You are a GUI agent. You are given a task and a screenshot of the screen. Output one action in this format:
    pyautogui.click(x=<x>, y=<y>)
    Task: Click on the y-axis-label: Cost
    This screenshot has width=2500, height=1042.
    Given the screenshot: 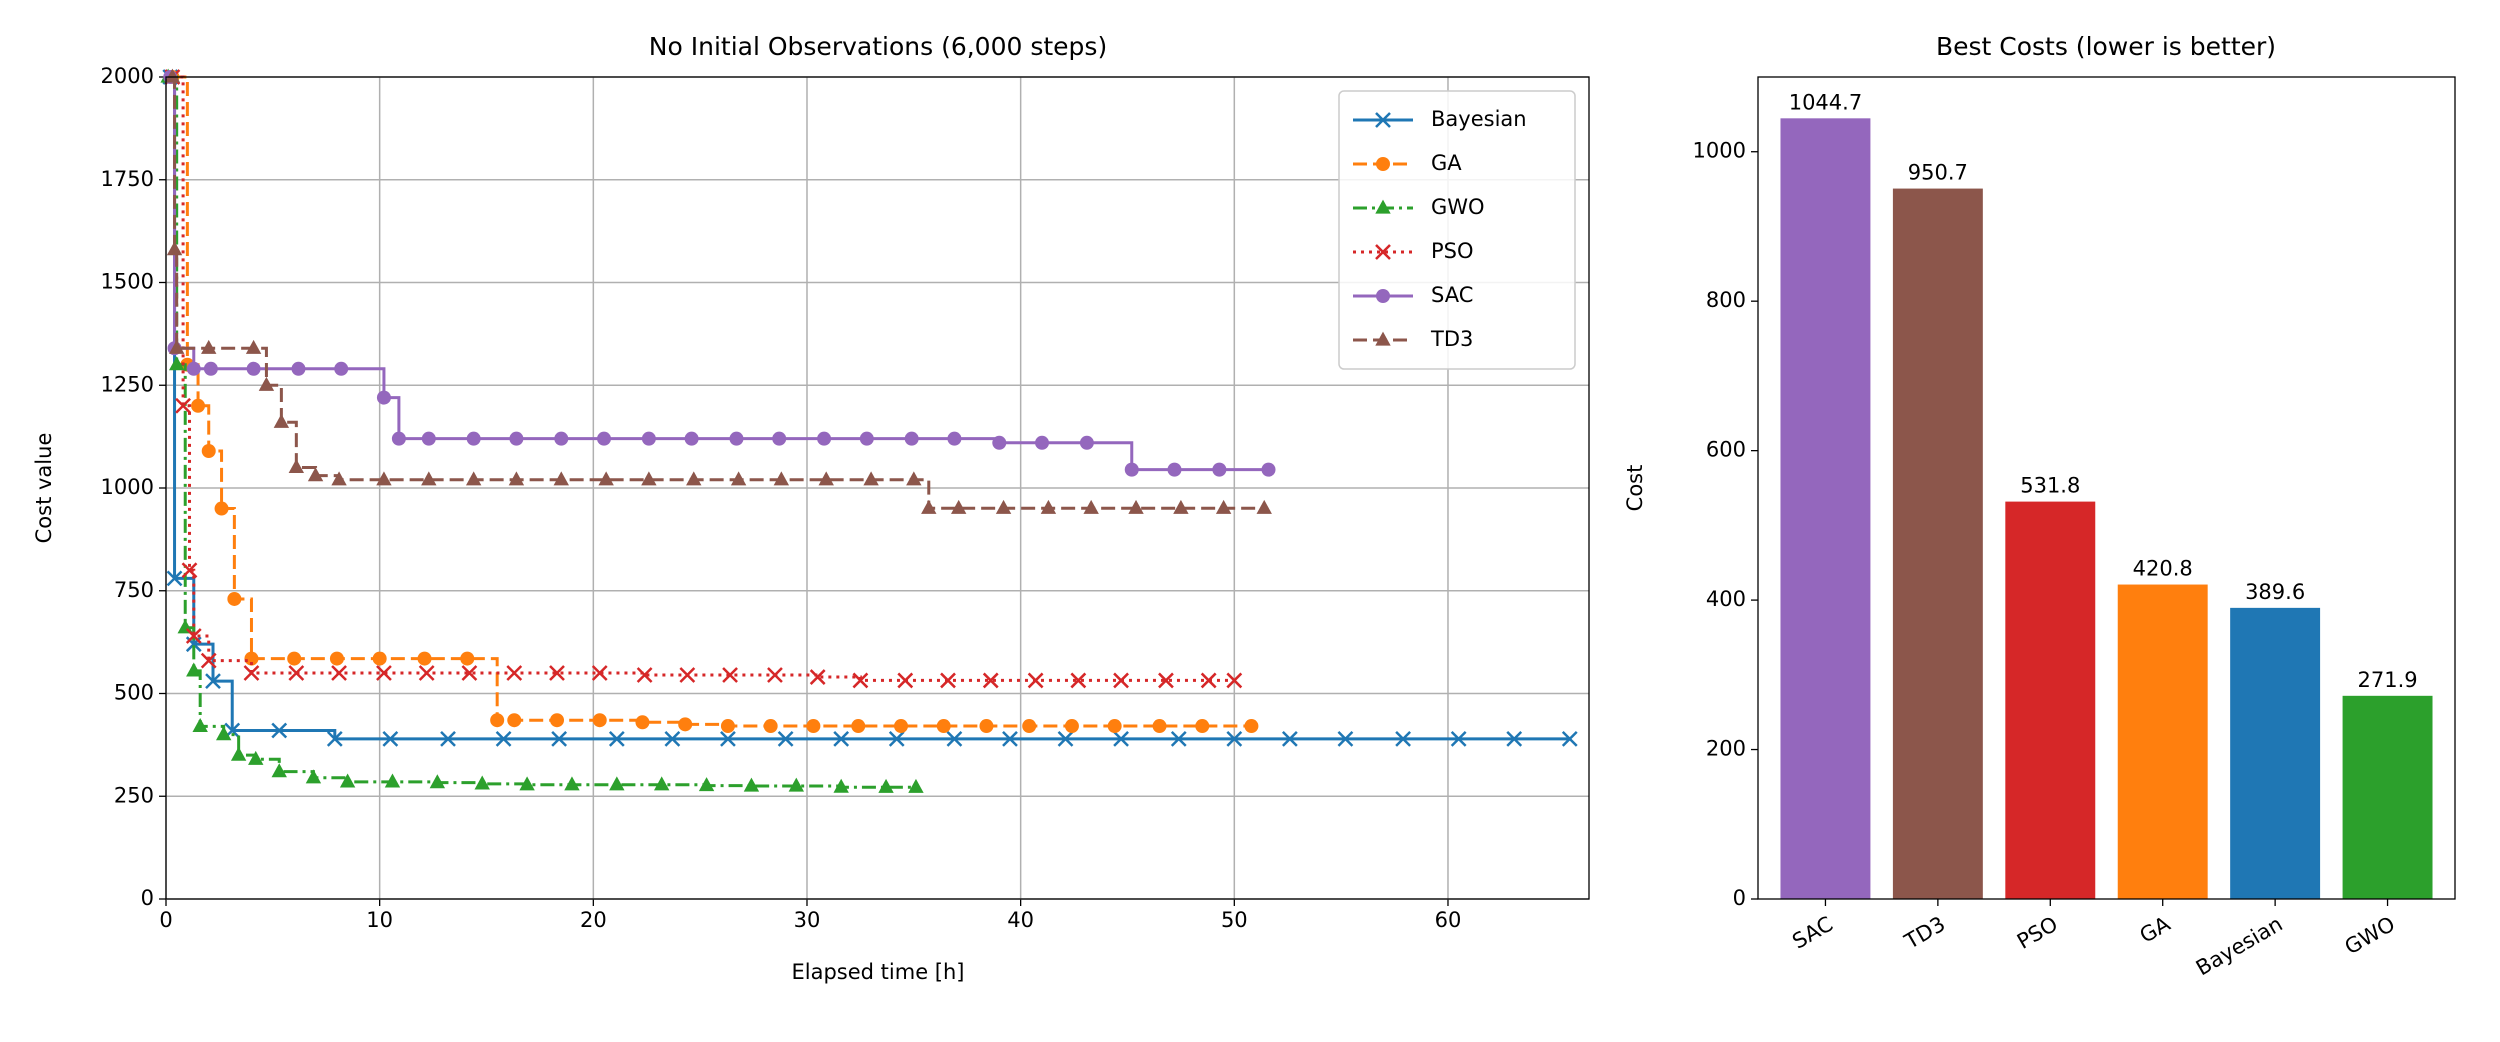 What is the action you would take?
    pyautogui.click(x=1635, y=488)
    